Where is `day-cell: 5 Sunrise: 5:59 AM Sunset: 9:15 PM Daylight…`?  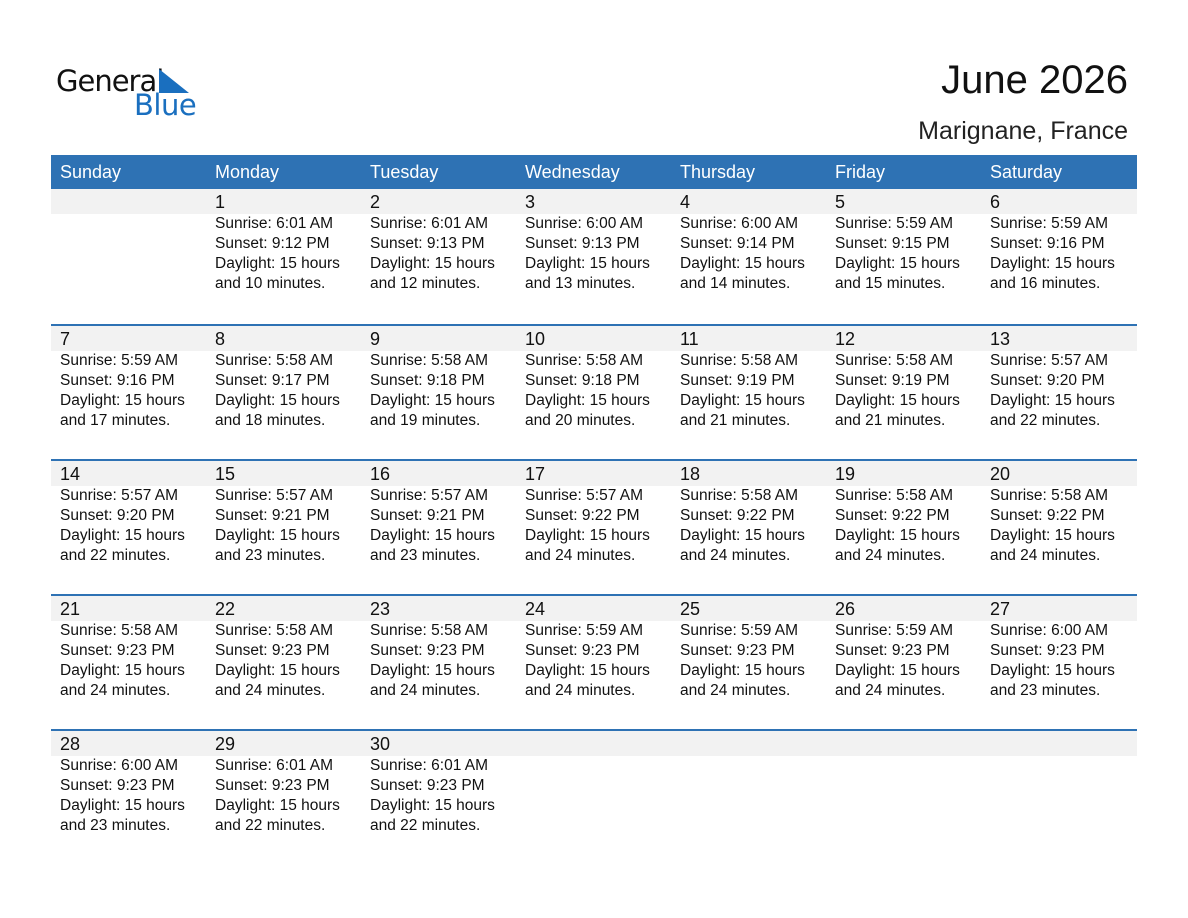
day-cell: 5 Sunrise: 5:59 AM Sunset: 9:15 PM Daylight… is located at coordinates (903, 241).